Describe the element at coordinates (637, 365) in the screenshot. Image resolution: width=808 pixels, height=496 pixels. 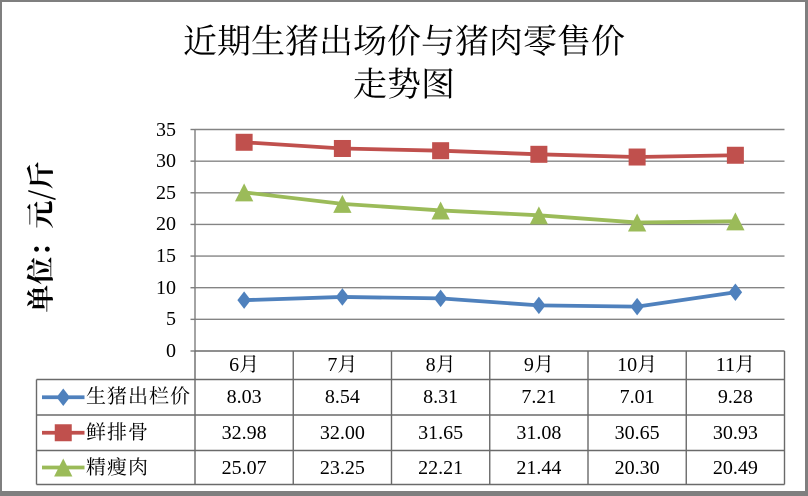
I see `x-category-label: 10月` at that location.